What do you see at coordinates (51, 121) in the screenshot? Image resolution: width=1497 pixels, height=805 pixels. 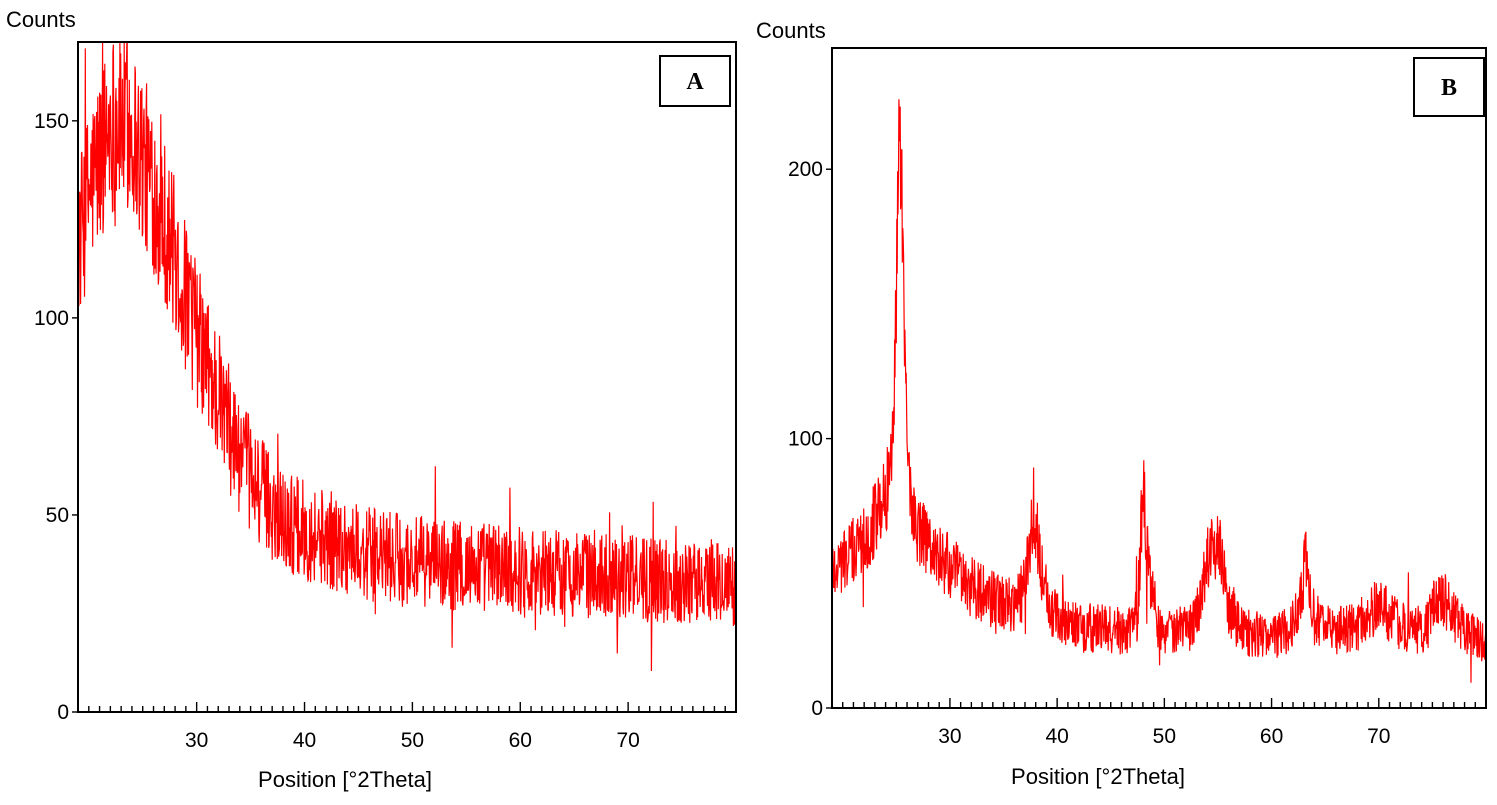 I see `y-tick-label: 150` at bounding box center [51, 121].